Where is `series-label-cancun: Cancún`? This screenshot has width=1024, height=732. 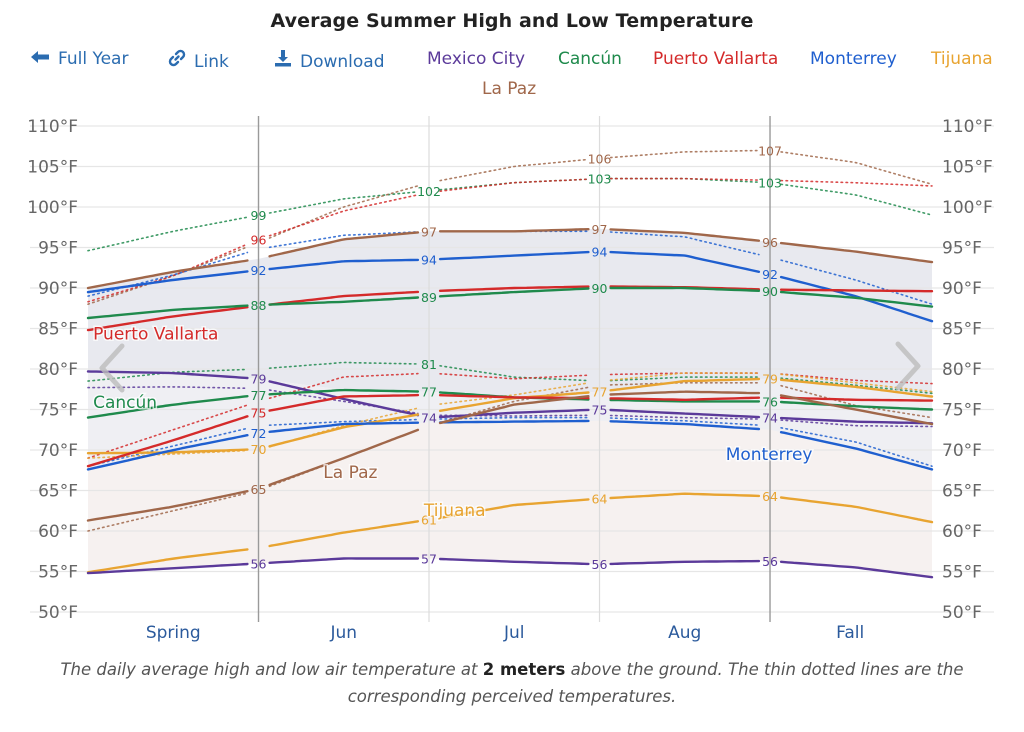
series-label-cancun: Cancún is located at coordinates (125, 403).